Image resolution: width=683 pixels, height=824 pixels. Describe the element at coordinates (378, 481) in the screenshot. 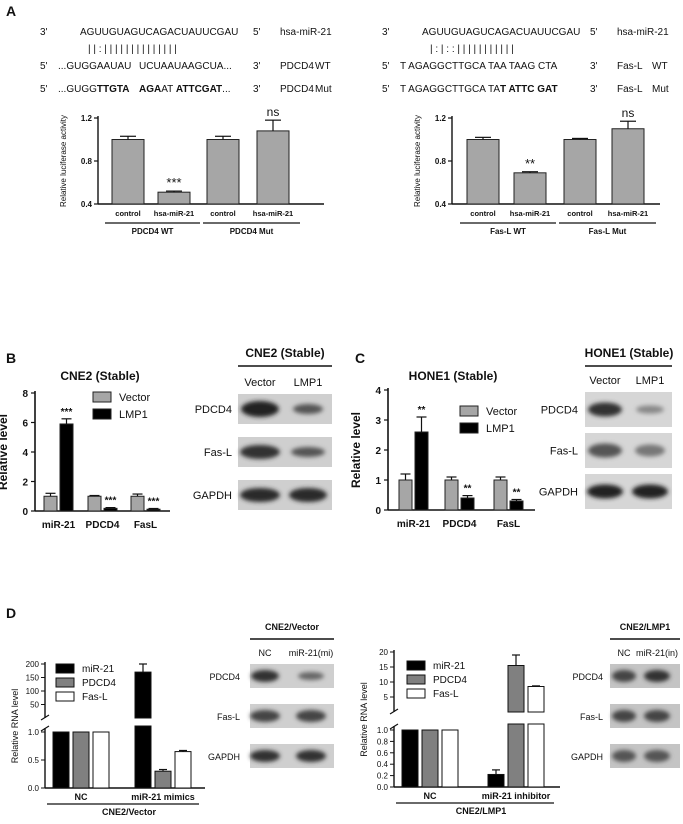

I see `y-tick-label: 1` at that location.